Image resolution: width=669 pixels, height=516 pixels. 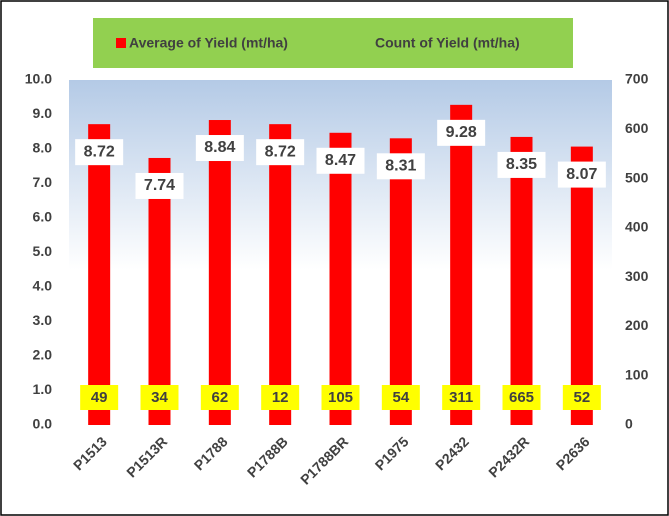 What do you see at coordinates (637, 128) in the screenshot?
I see `y2-tick-label: 600` at bounding box center [637, 128].